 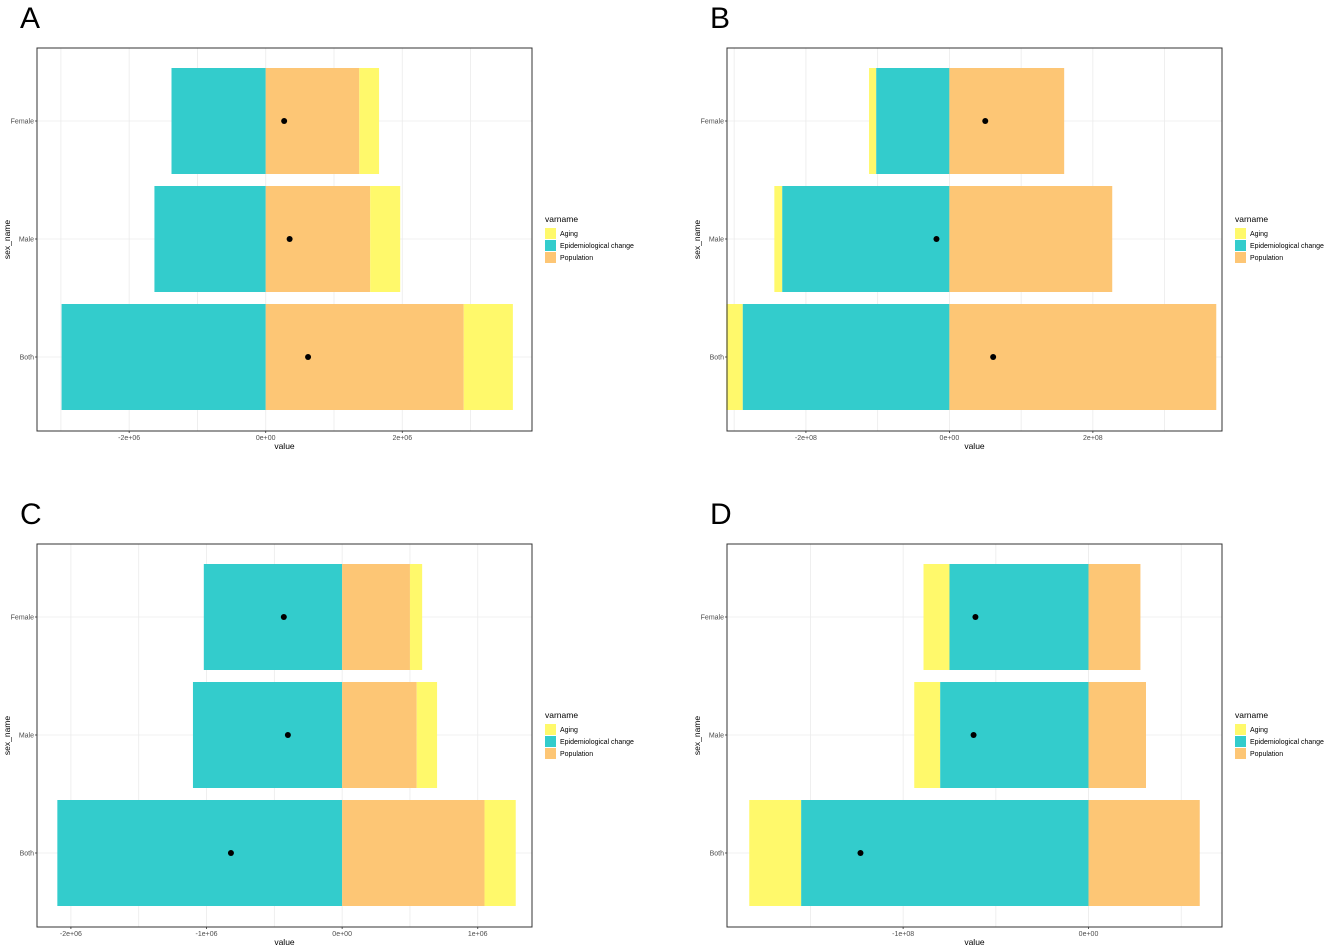 I want to click on x-tick-label: 2e+08, so click(x=1093, y=438).